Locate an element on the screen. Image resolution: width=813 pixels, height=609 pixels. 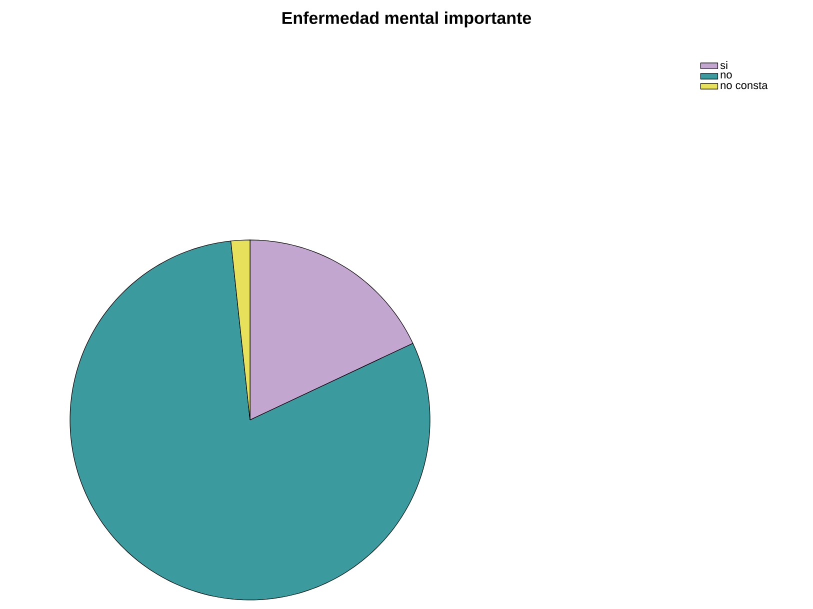
chart-title: Enfermedad mental importante is located at coordinates (407, 20).